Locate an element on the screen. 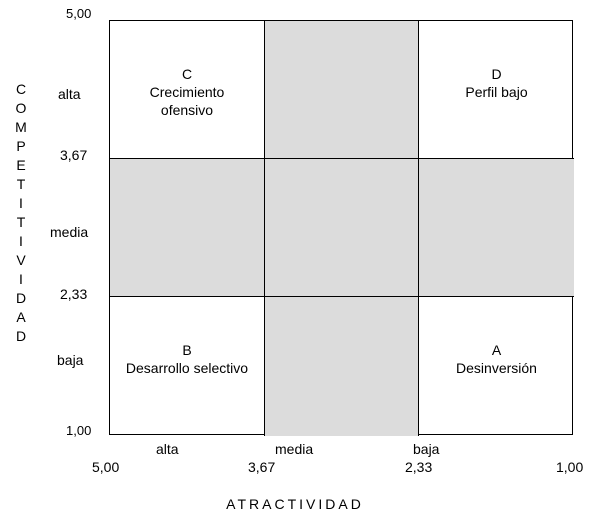 This screenshot has width=590, height=517. matrix-cell-bottom-left: B Desarrollo selectivo is located at coordinates (187, 366).